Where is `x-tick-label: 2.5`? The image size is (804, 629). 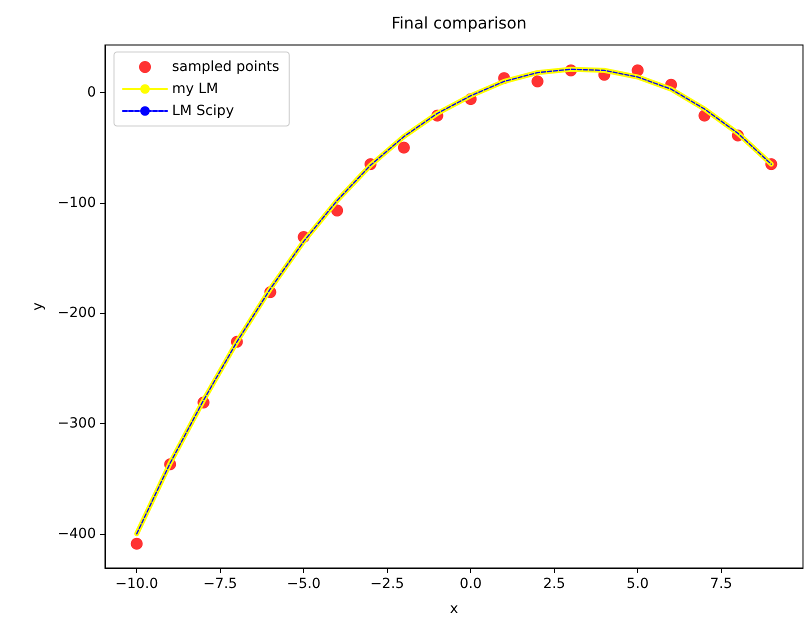
x-tick-label: 2.5 is located at coordinates (554, 584).